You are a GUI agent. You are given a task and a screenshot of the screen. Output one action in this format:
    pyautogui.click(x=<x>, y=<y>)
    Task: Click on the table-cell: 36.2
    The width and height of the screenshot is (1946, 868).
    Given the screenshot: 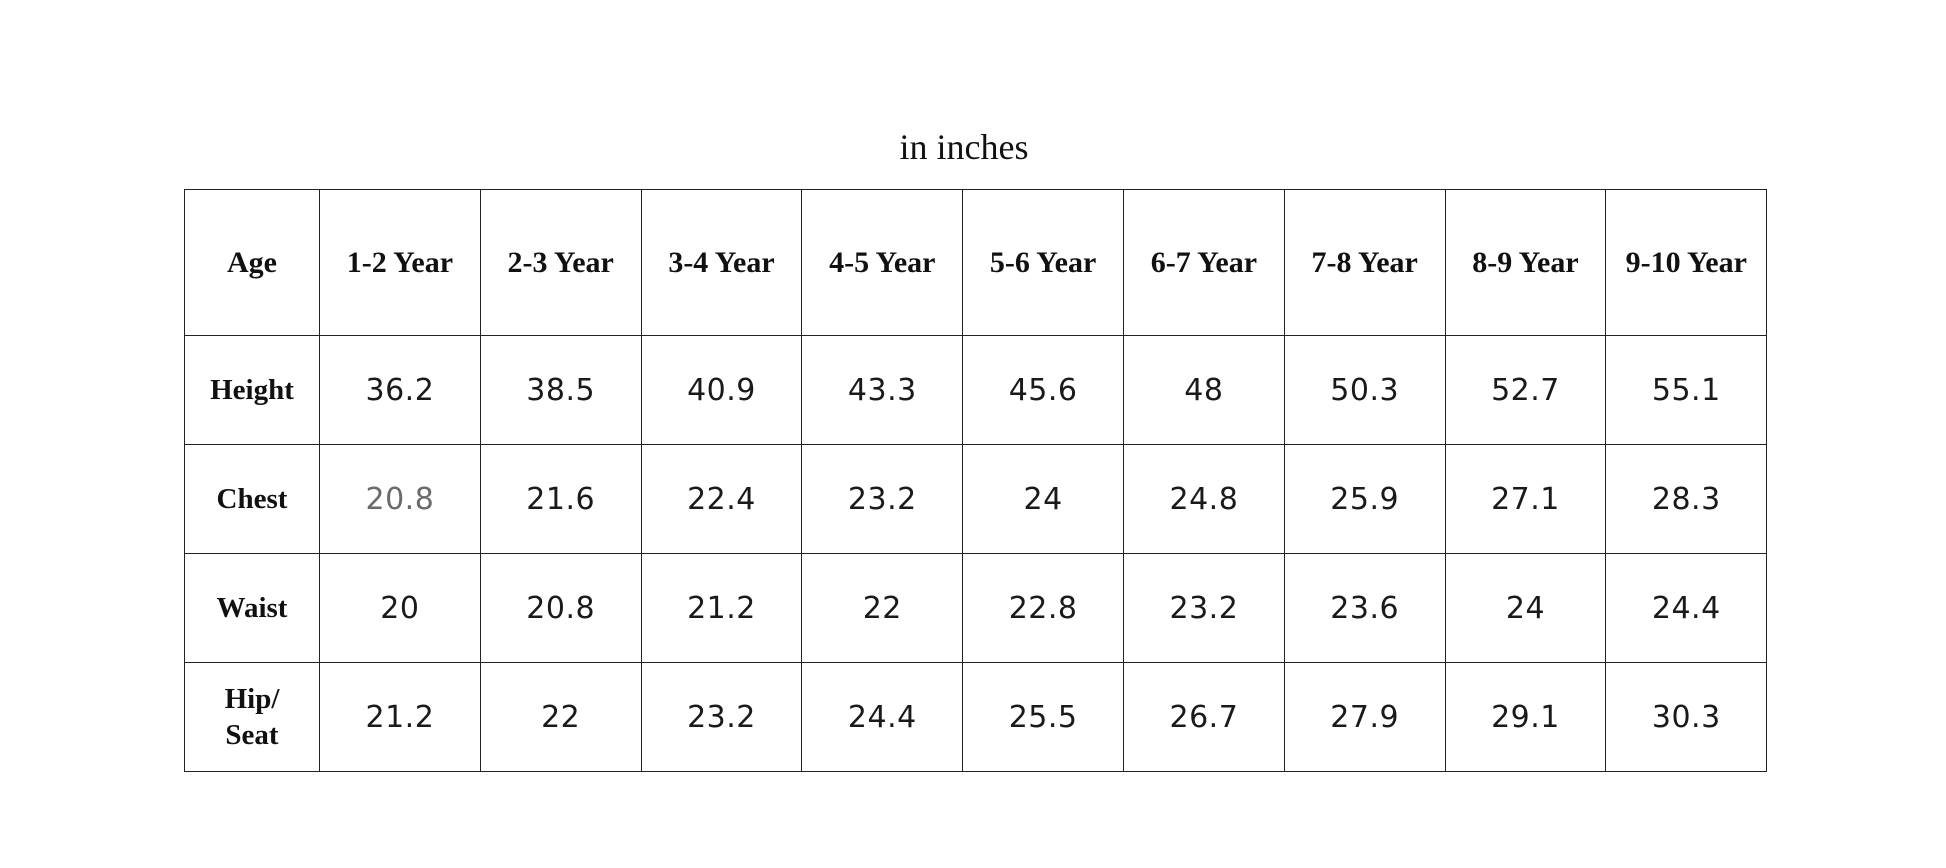 What is the action you would take?
    pyautogui.click(x=400, y=390)
    